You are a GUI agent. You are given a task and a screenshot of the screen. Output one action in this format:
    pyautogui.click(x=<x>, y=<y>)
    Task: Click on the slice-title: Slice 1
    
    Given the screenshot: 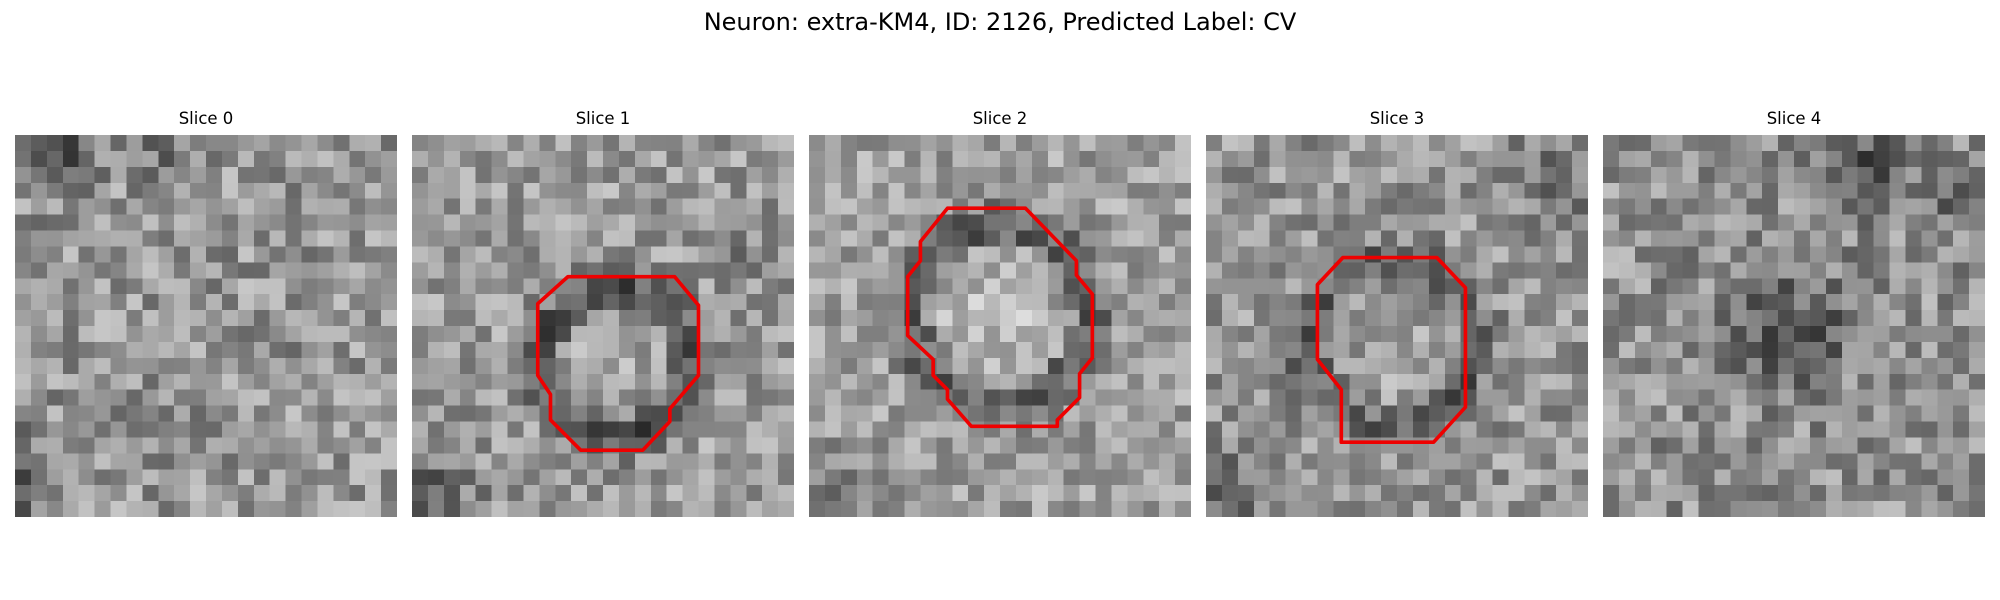 What is the action you would take?
    pyautogui.click(x=603, y=118)
    